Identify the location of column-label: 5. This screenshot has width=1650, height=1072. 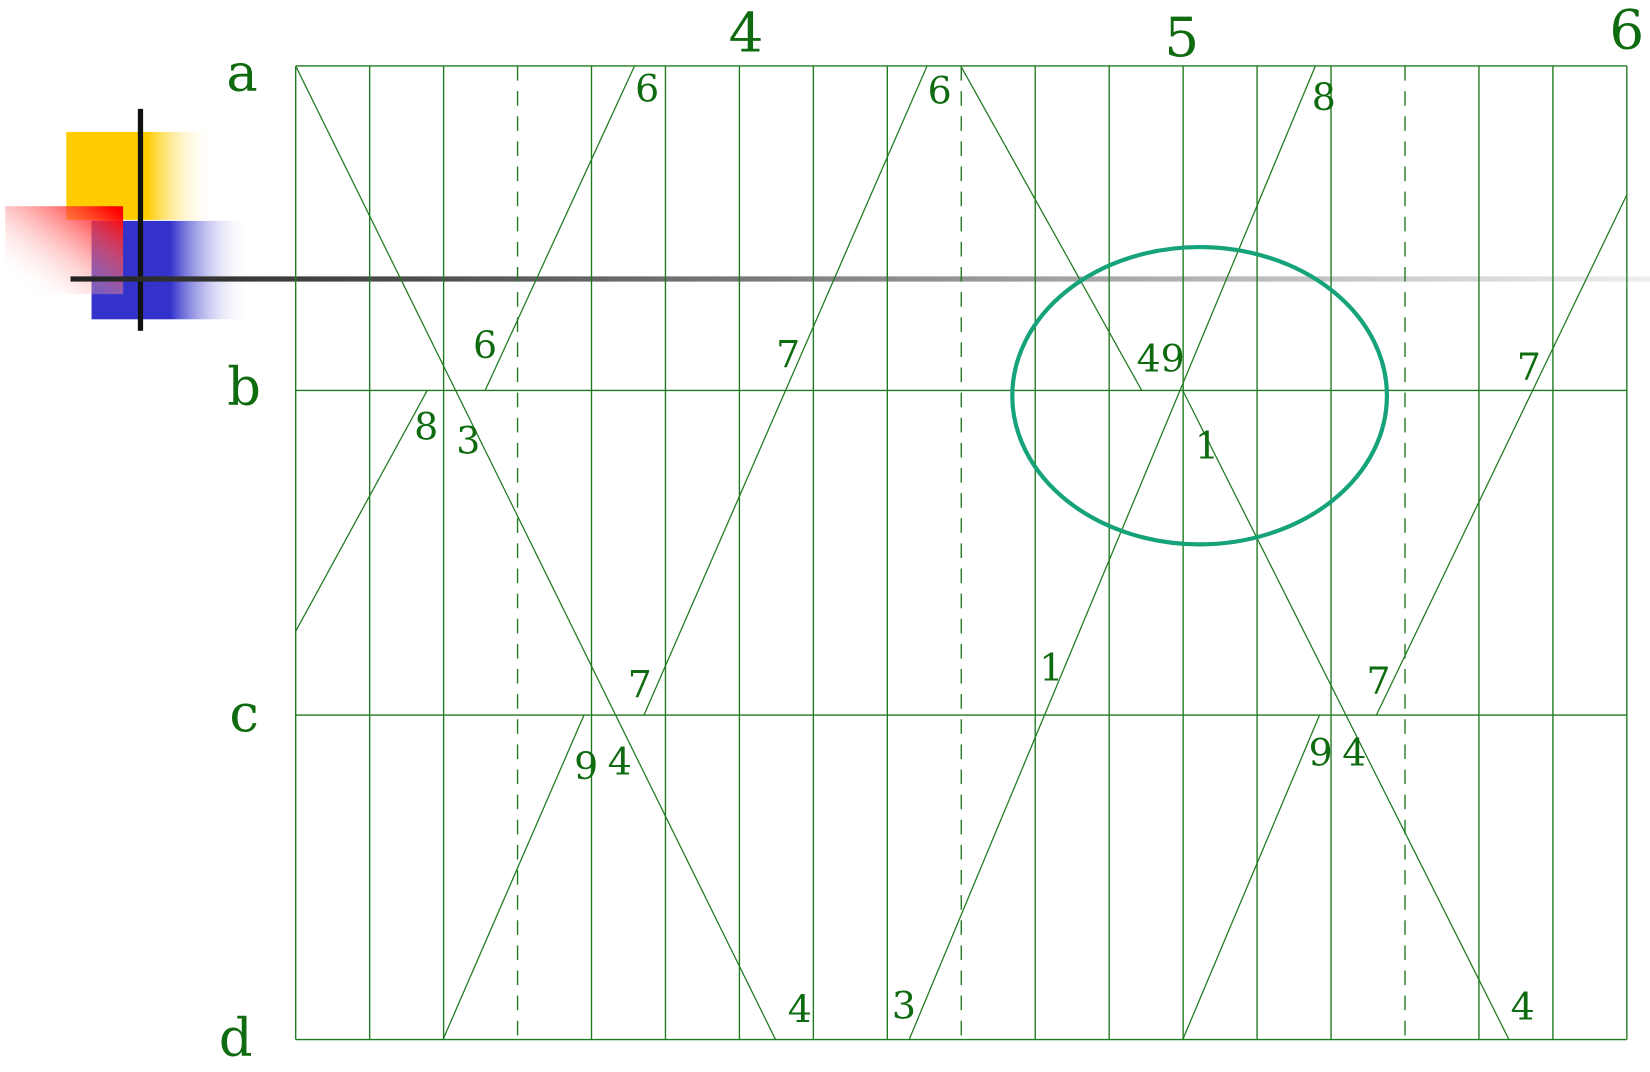
(1181, 37).